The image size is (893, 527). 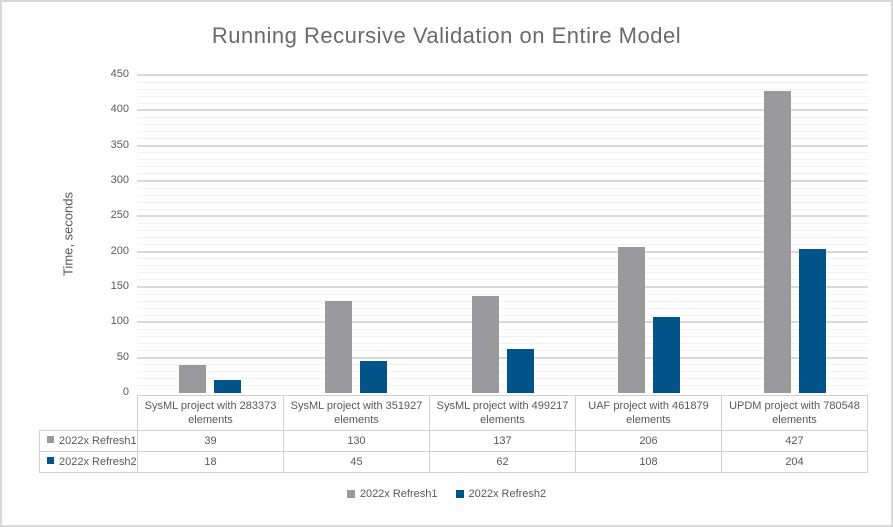 I want to click on y-axis-ticks: 0 50 100 150 200 250 300 350 400 450, so click(x=67, y=233).